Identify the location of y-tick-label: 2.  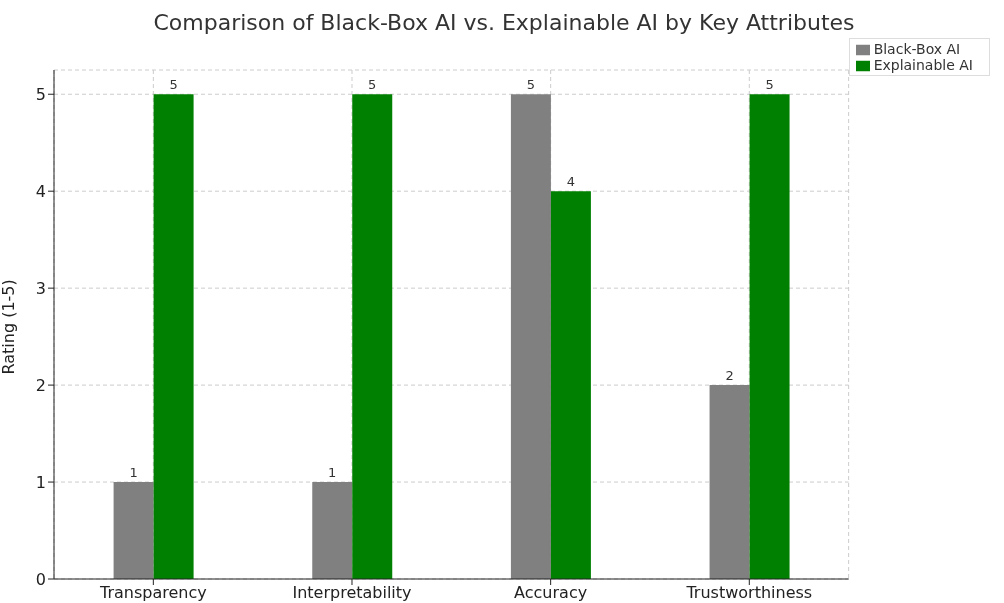
(40, 385).